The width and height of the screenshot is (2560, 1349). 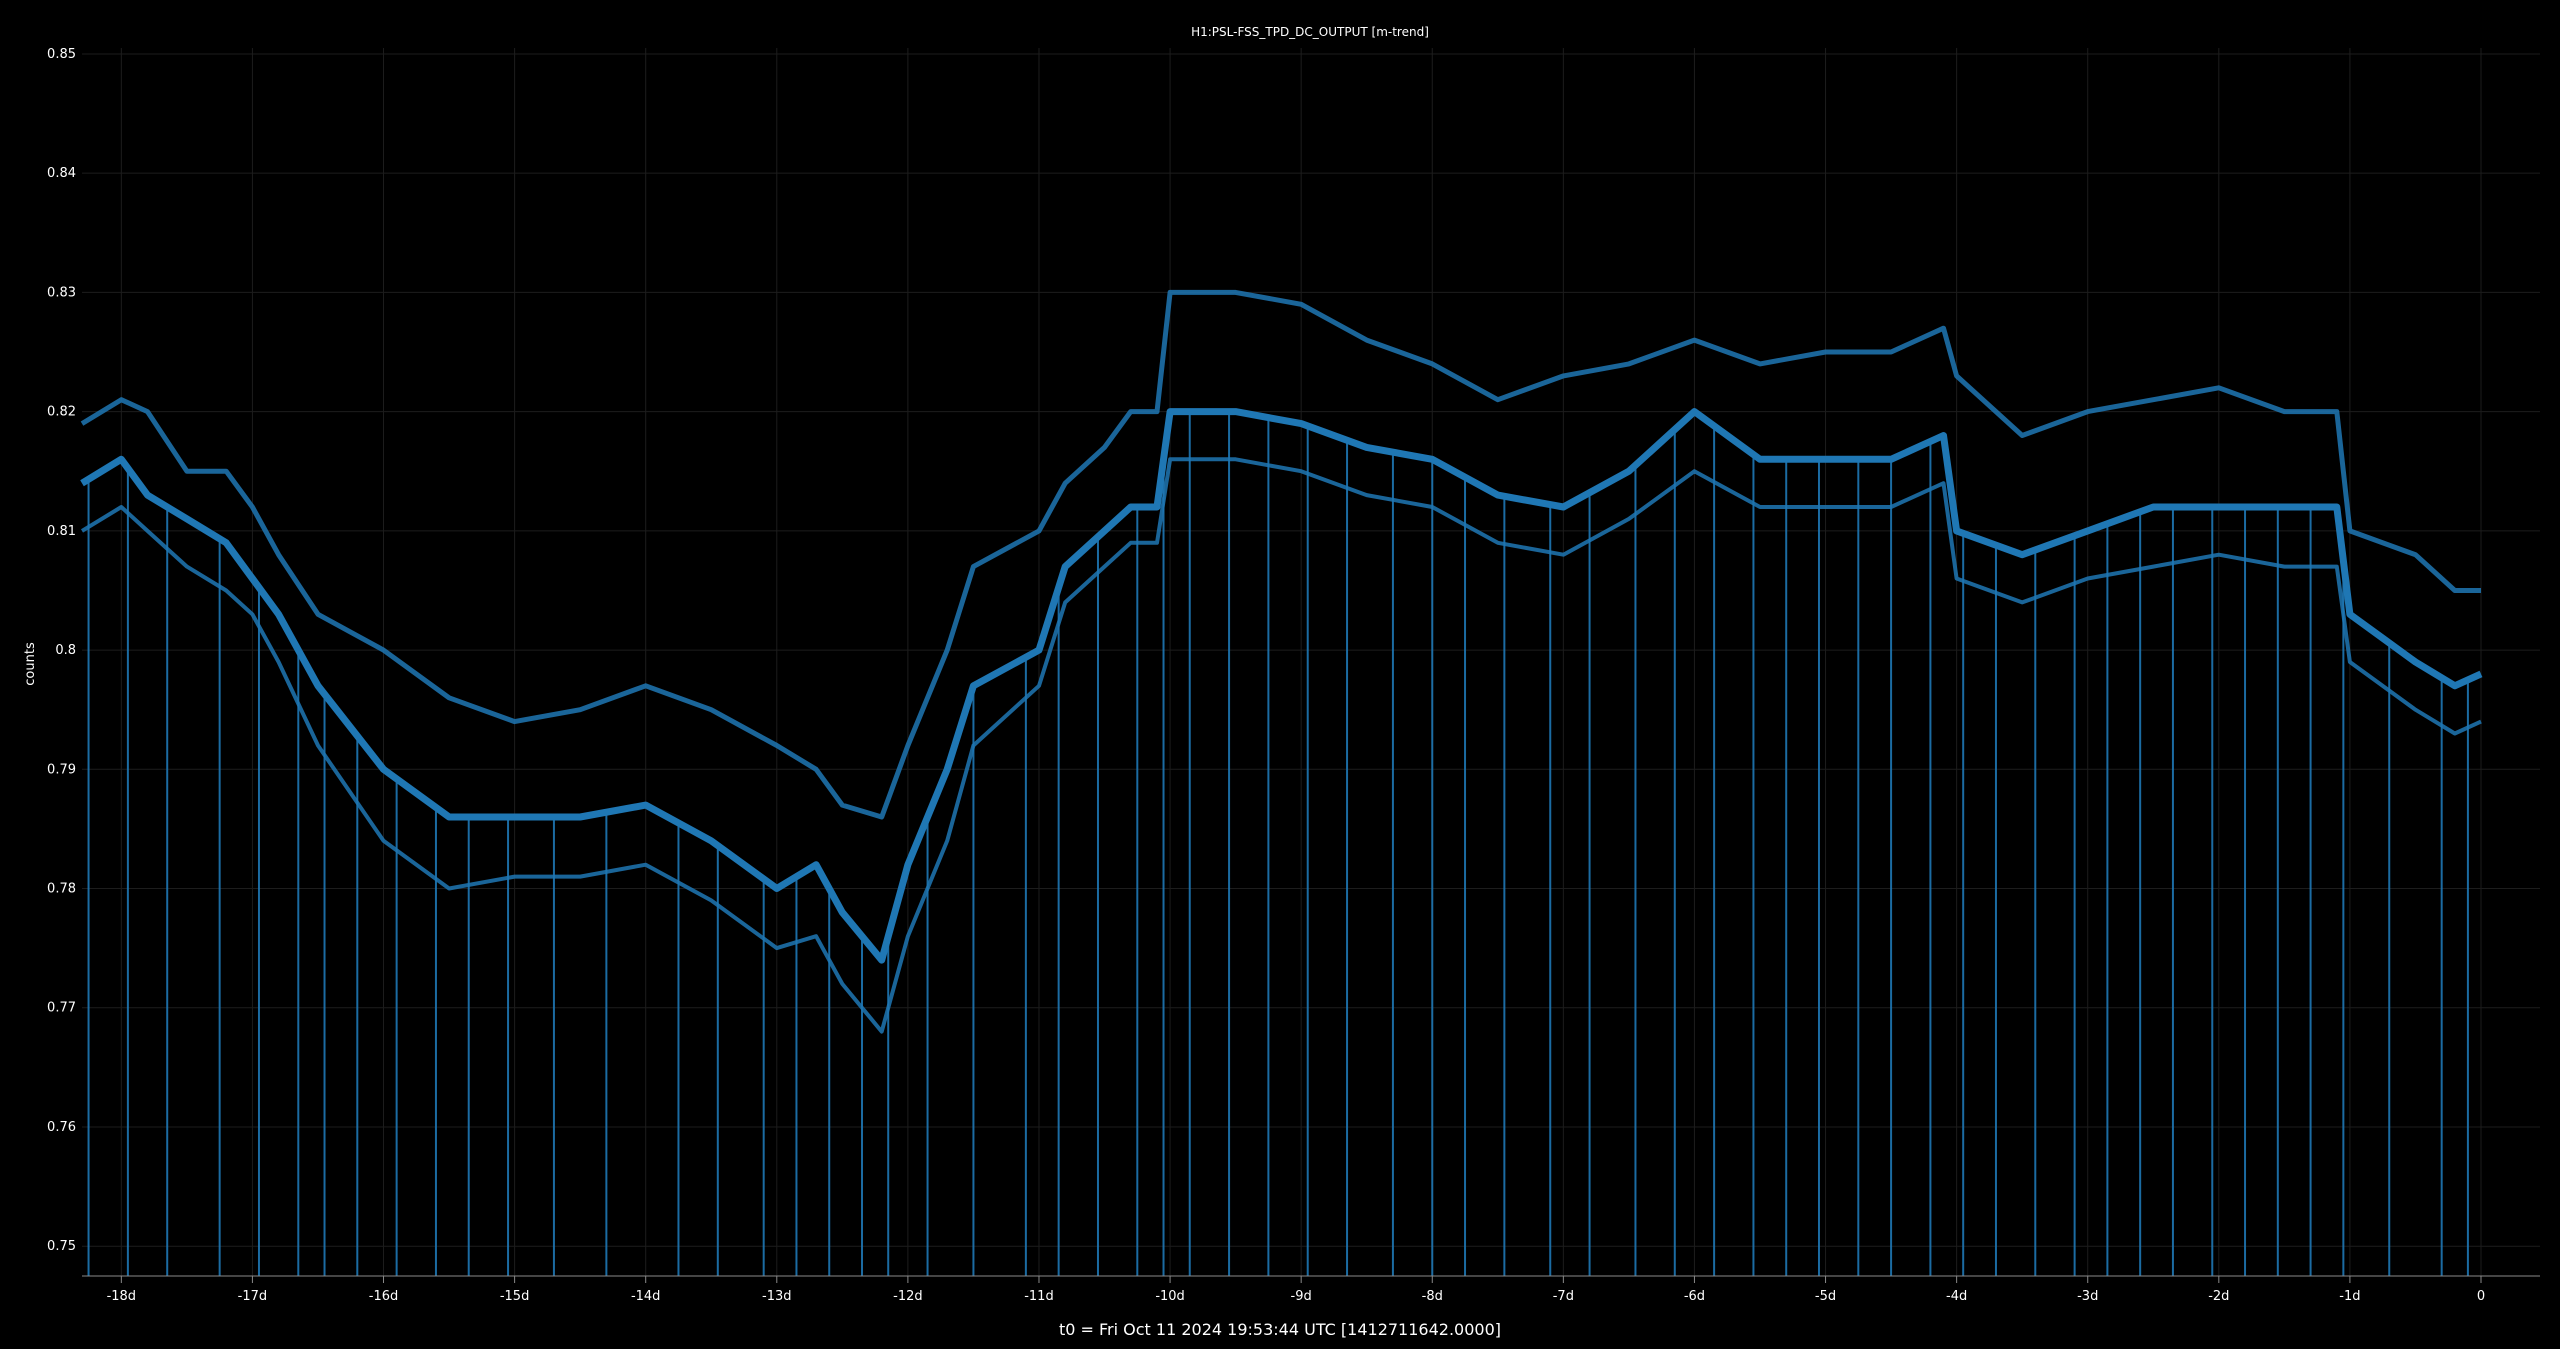 I want to click on x-tick-label: -7d, so click(x=1563, y=1296).